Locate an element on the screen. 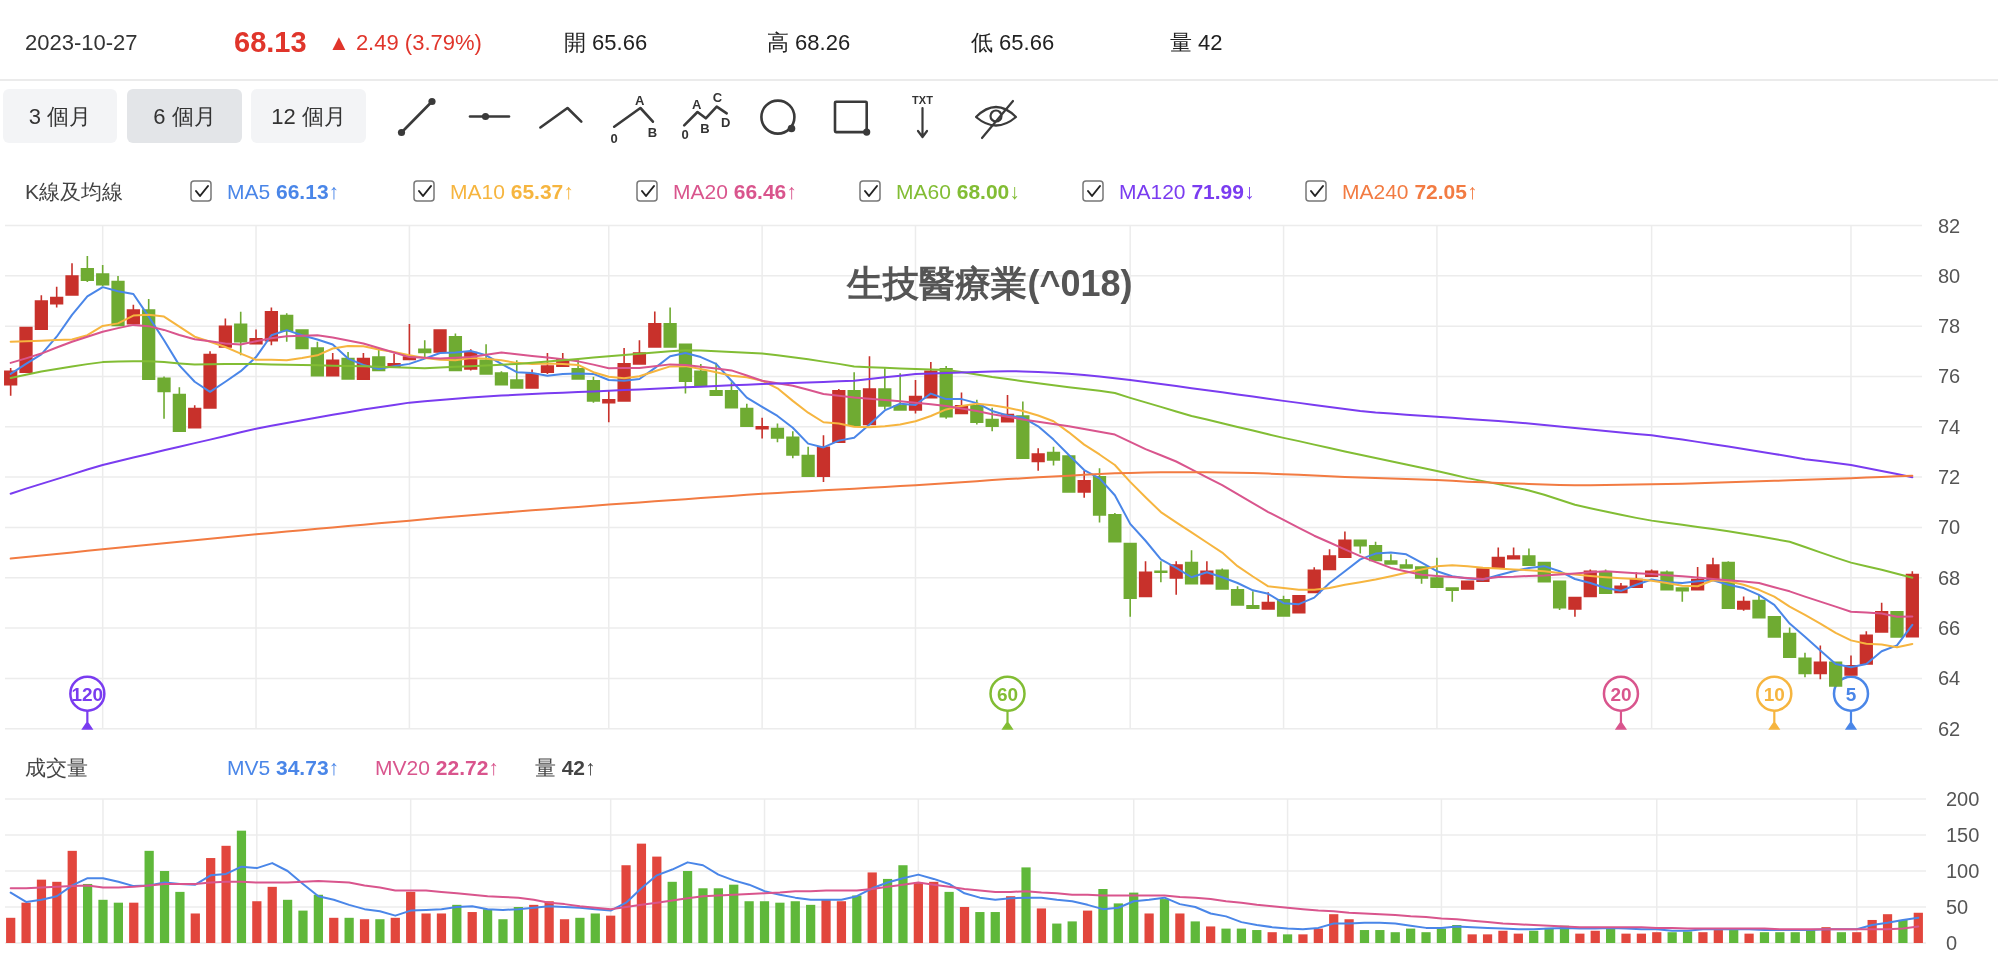  y-tick-label: 70 is located at coordinates (1949, 527).